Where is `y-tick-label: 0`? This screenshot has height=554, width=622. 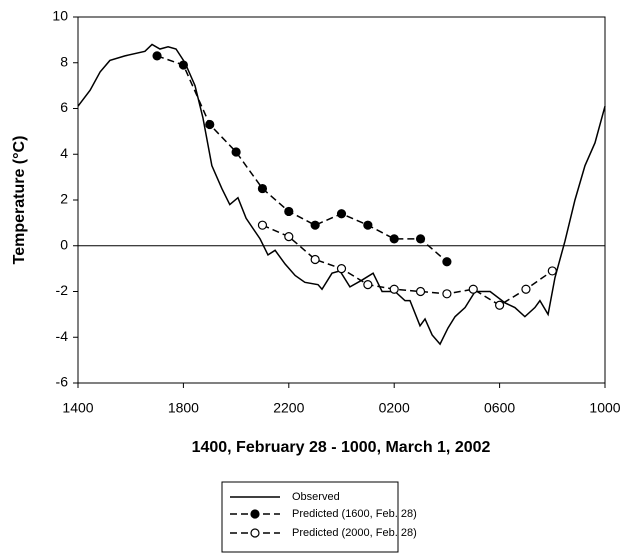 y-tick-label: 0 is located at coordinates (64, 244).